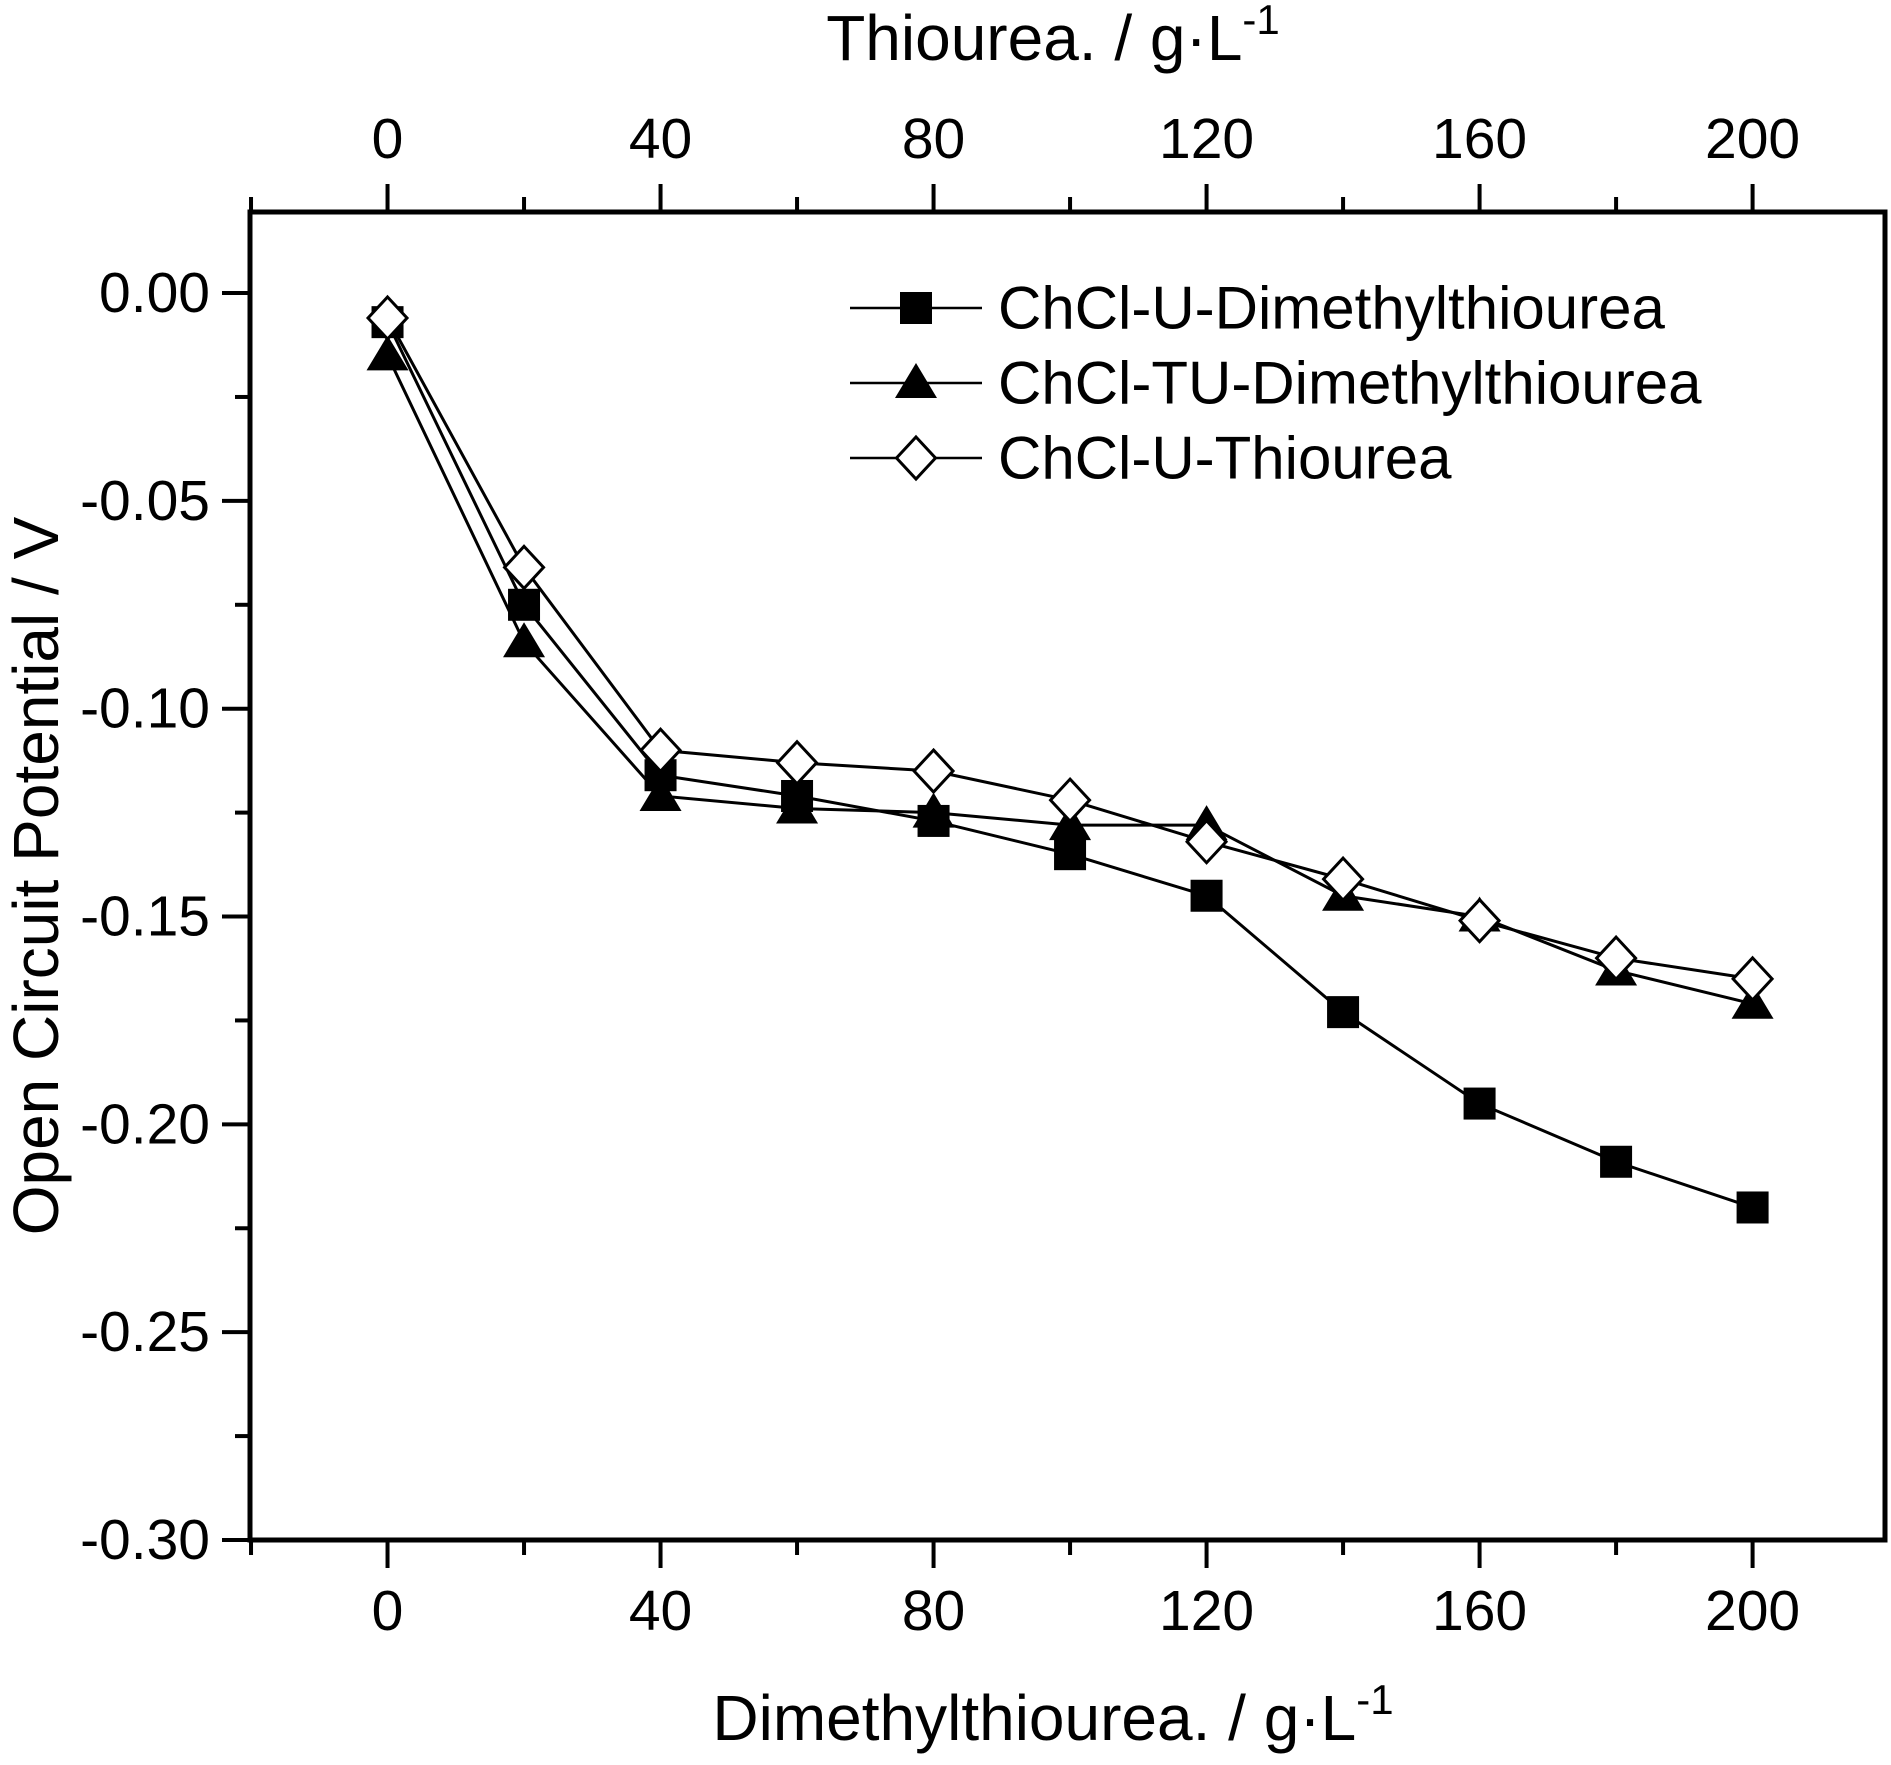 The height and width of the screenshot is (1765, 1891). What do you see at coordinates (145, 709) in the screenshot?
I see `y-tick-label: -0.10` at bounding box center [145, 709].